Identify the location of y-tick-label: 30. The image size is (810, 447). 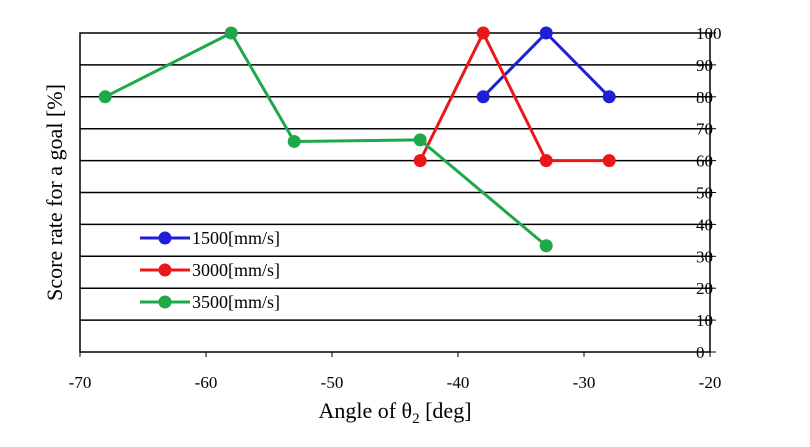
(704, 256).